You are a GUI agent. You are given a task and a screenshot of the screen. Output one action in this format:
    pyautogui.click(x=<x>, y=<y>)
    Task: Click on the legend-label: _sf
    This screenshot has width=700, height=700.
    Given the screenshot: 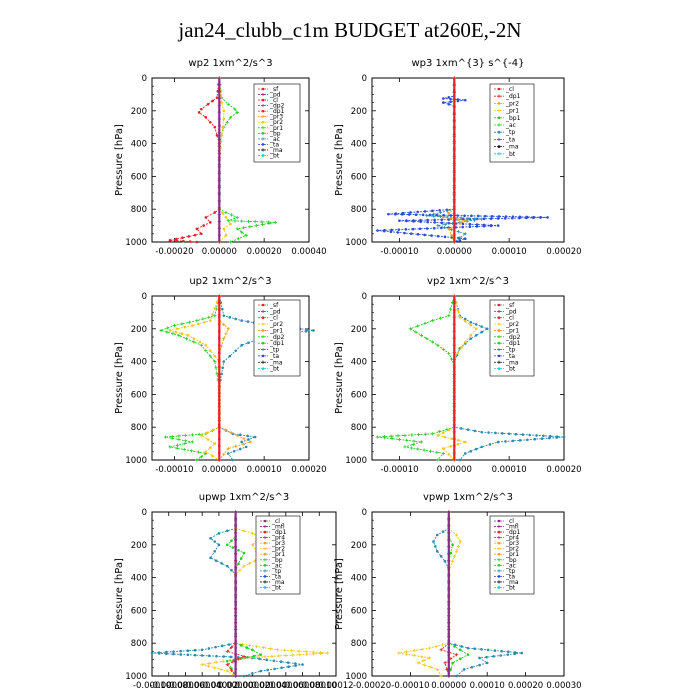 What is the action you would take?
    pyautogui.click(x=274, y=305)
    